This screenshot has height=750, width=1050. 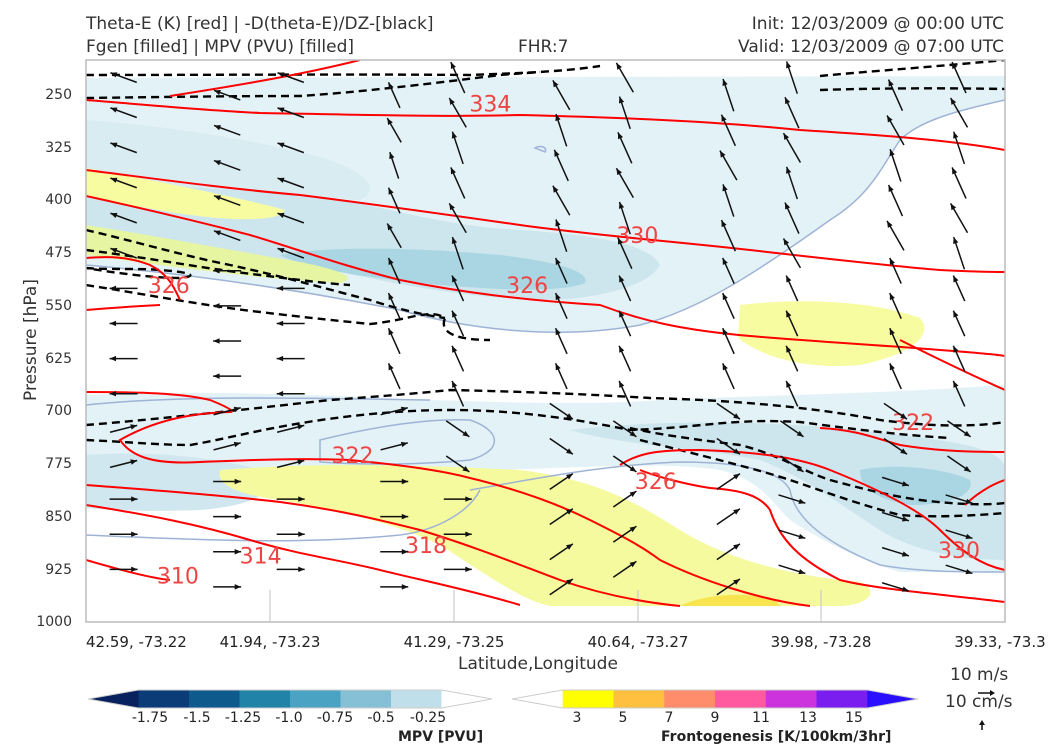 I want to click on y-tick-label: 850, so click(x=58, y=517).